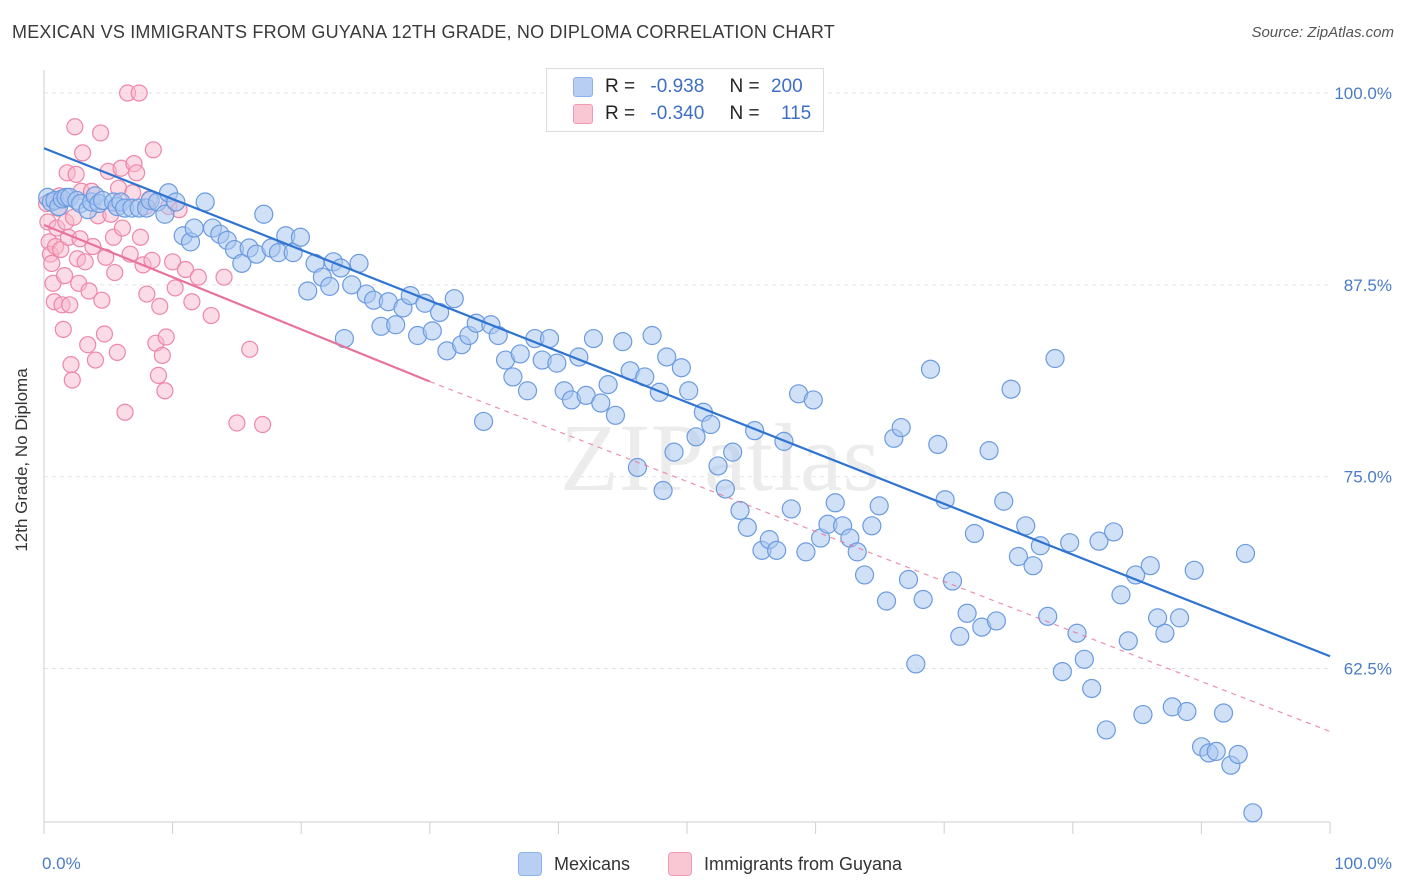  What do you see at coordinates (237, 303) in the screenshot?
I see `trend-line-guyana` at bounding box center [237, 303].